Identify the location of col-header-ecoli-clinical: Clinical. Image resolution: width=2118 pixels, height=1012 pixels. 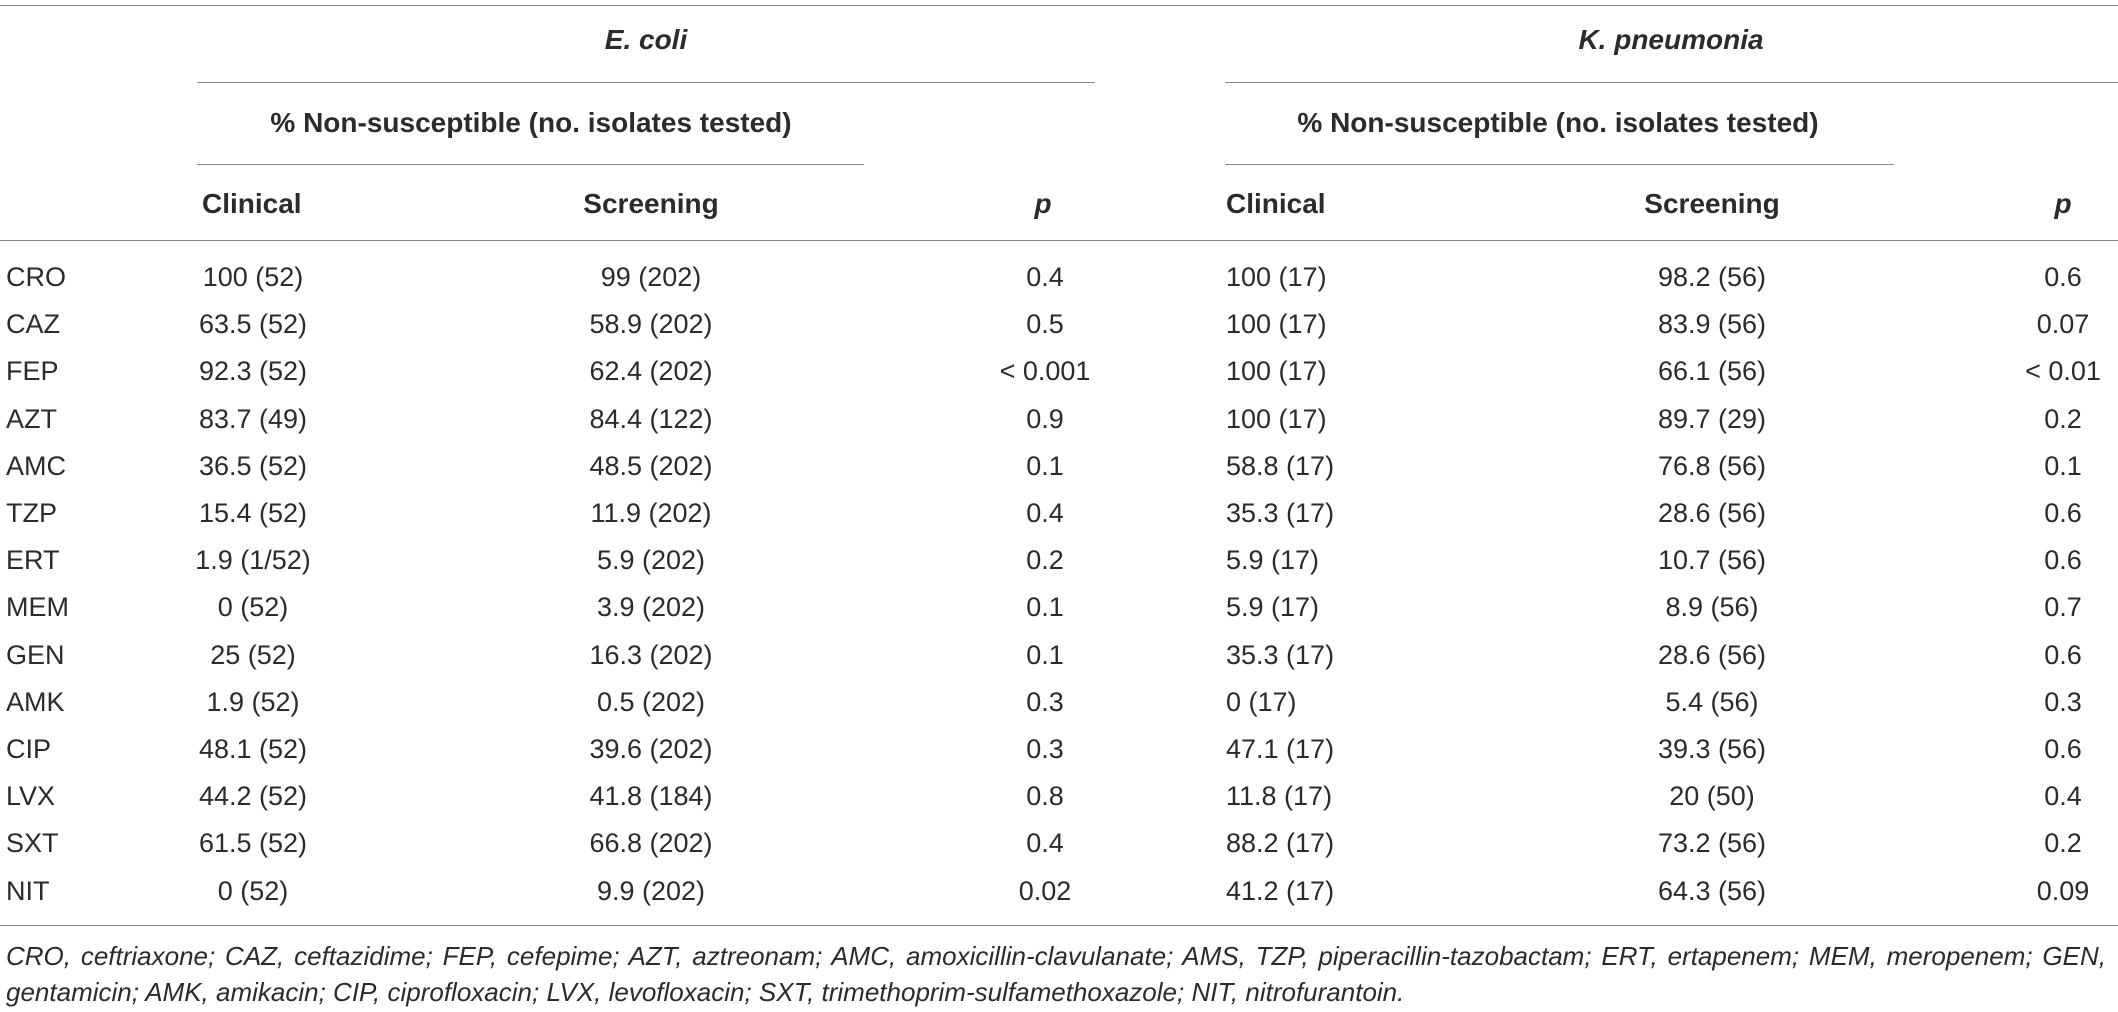
(252, 203).